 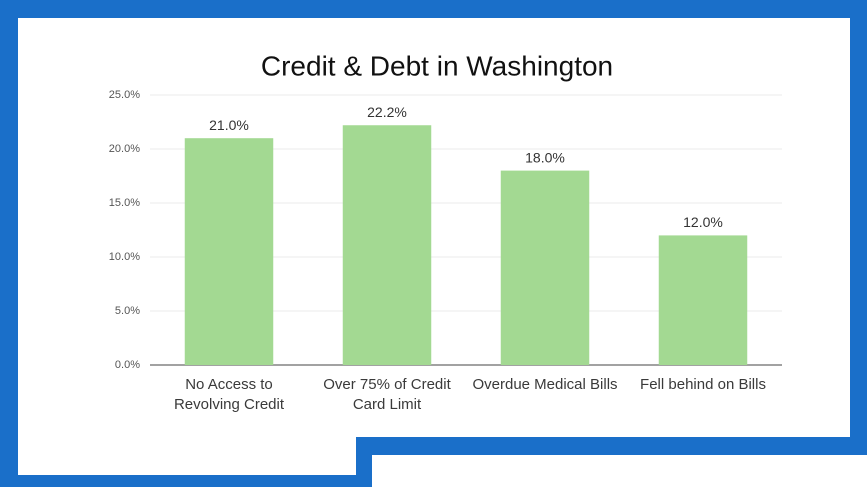 What do you see at coordinates (229, 125) in the screenshot?
I see `value-label: 21.0%` at bounding box center [229, 125].